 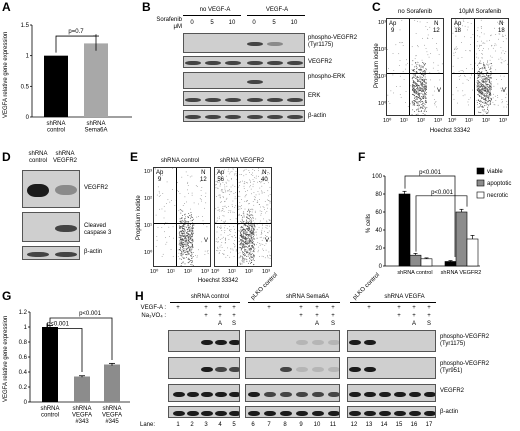 I want to click on quadrant-ap: Ap 9, so click(x=393, y=27).